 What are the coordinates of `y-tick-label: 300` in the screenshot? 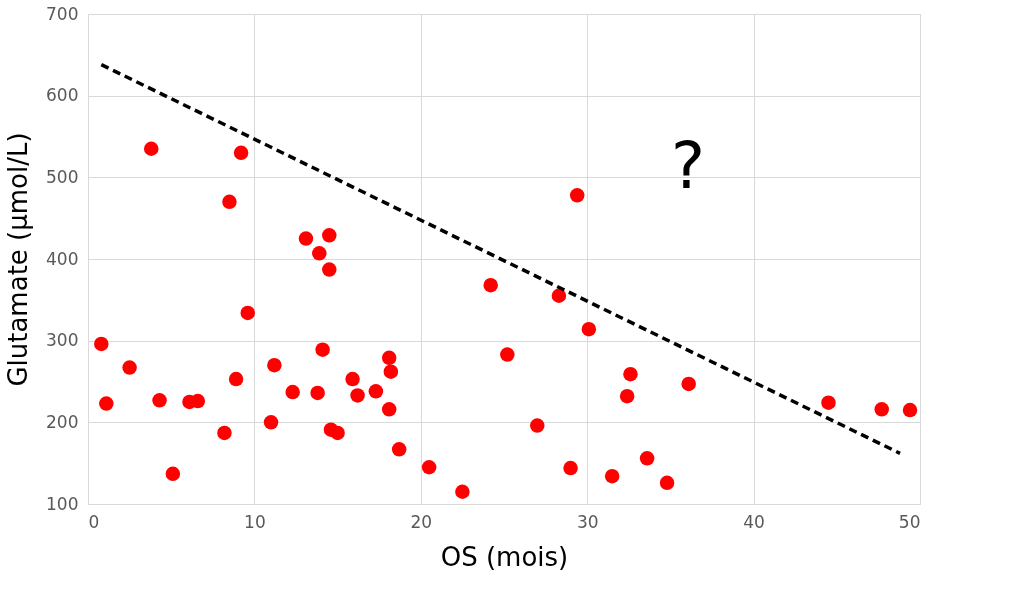 It's located at (62, 340).